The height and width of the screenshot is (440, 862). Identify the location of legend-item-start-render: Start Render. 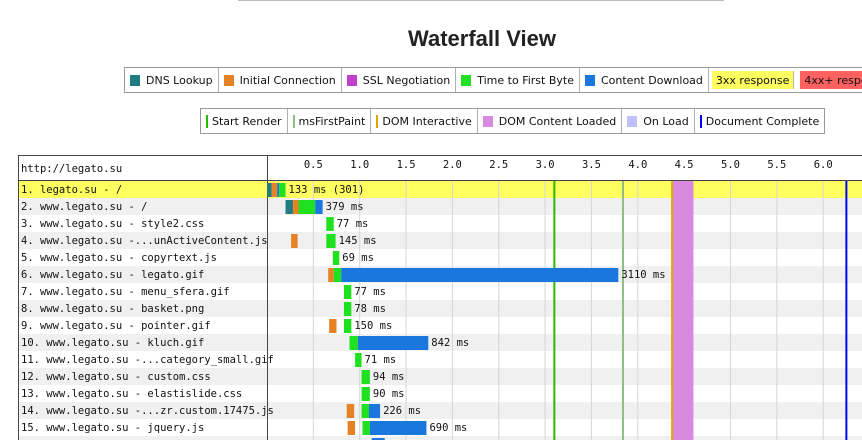
(244, 121).